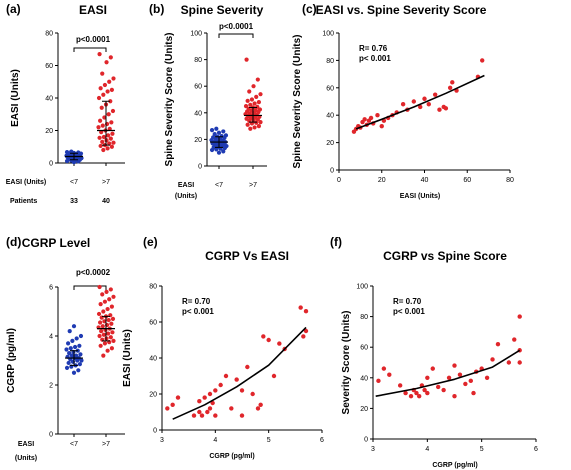  Describe the element at coordinates (56, 243) in the screenshot. I see `chart-title: CGRP Level` at that location.